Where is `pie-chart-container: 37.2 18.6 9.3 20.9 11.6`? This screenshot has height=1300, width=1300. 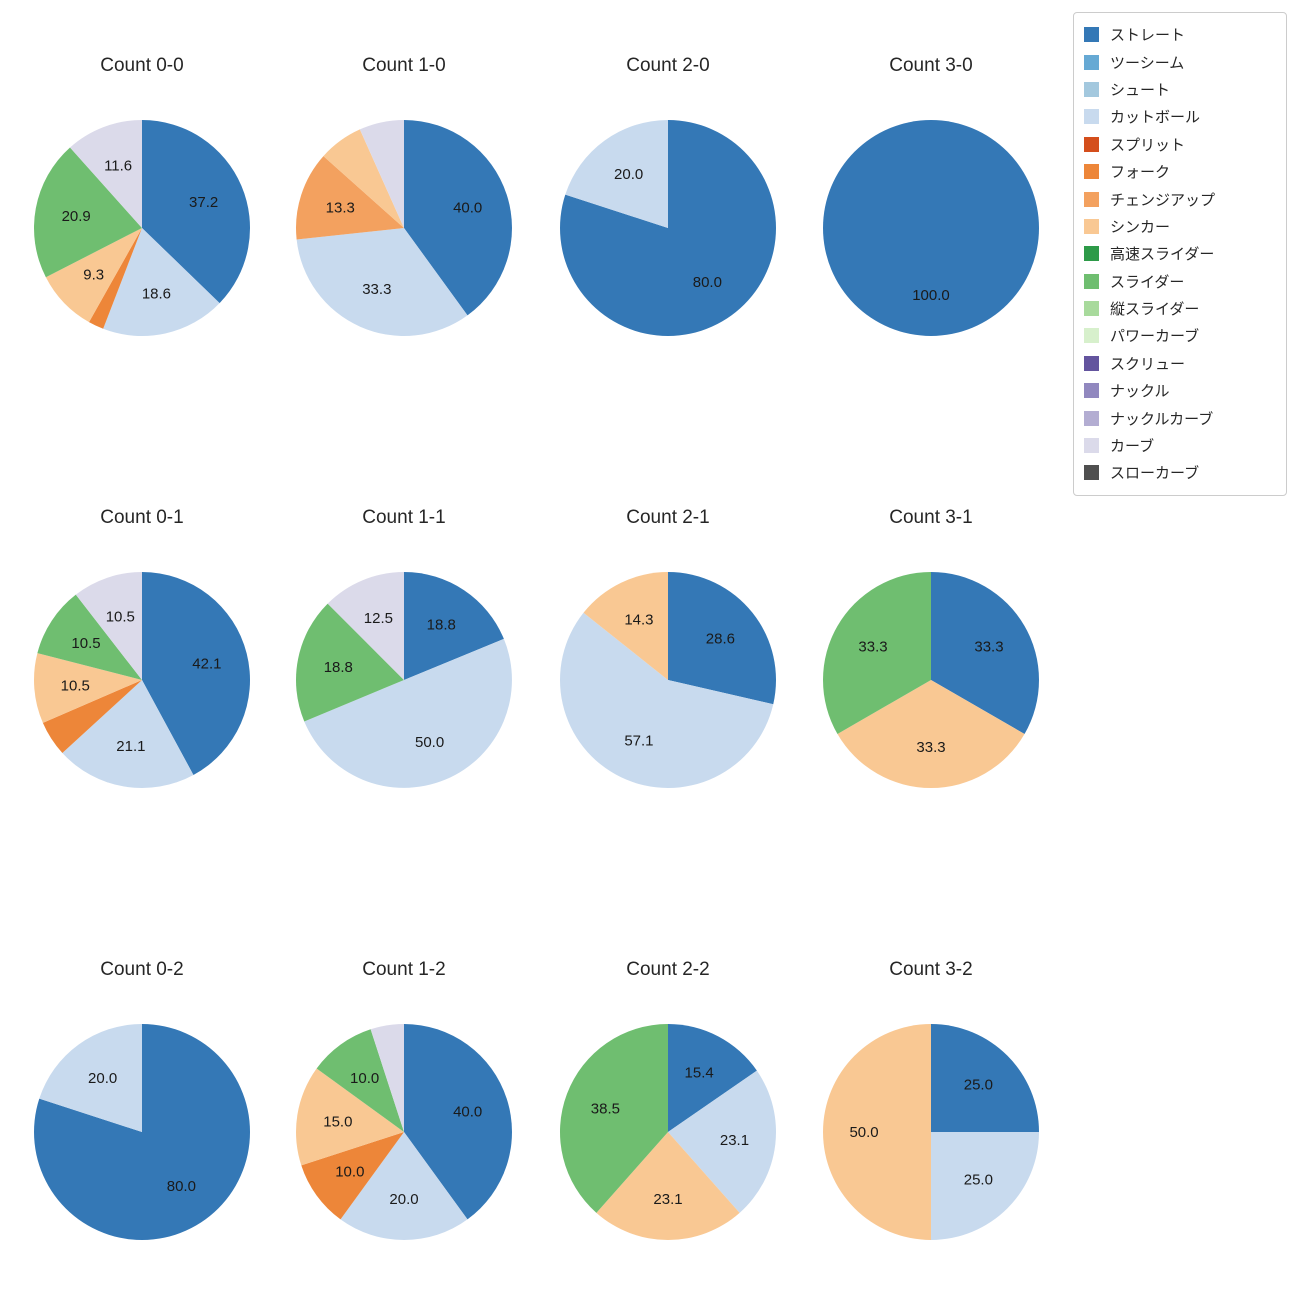
pie-chart-container: 37.2 18.6 9.3 20.9 11.6 is located at coordinates (142, 228).